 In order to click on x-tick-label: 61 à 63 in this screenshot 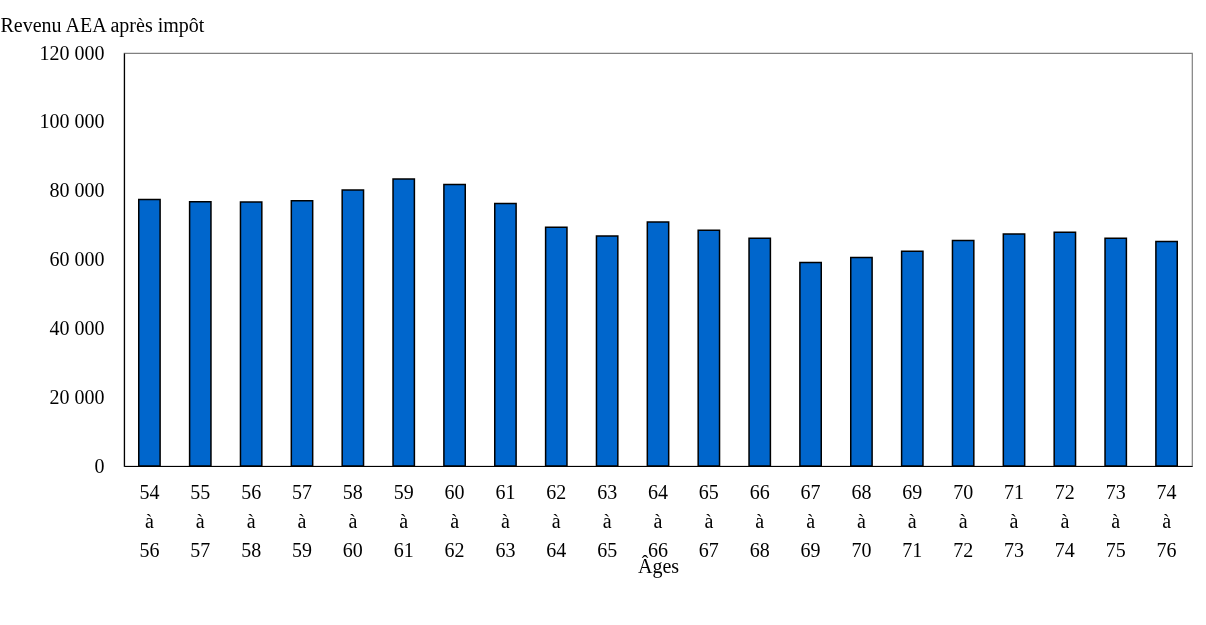, I will do `click(505, 520)`.